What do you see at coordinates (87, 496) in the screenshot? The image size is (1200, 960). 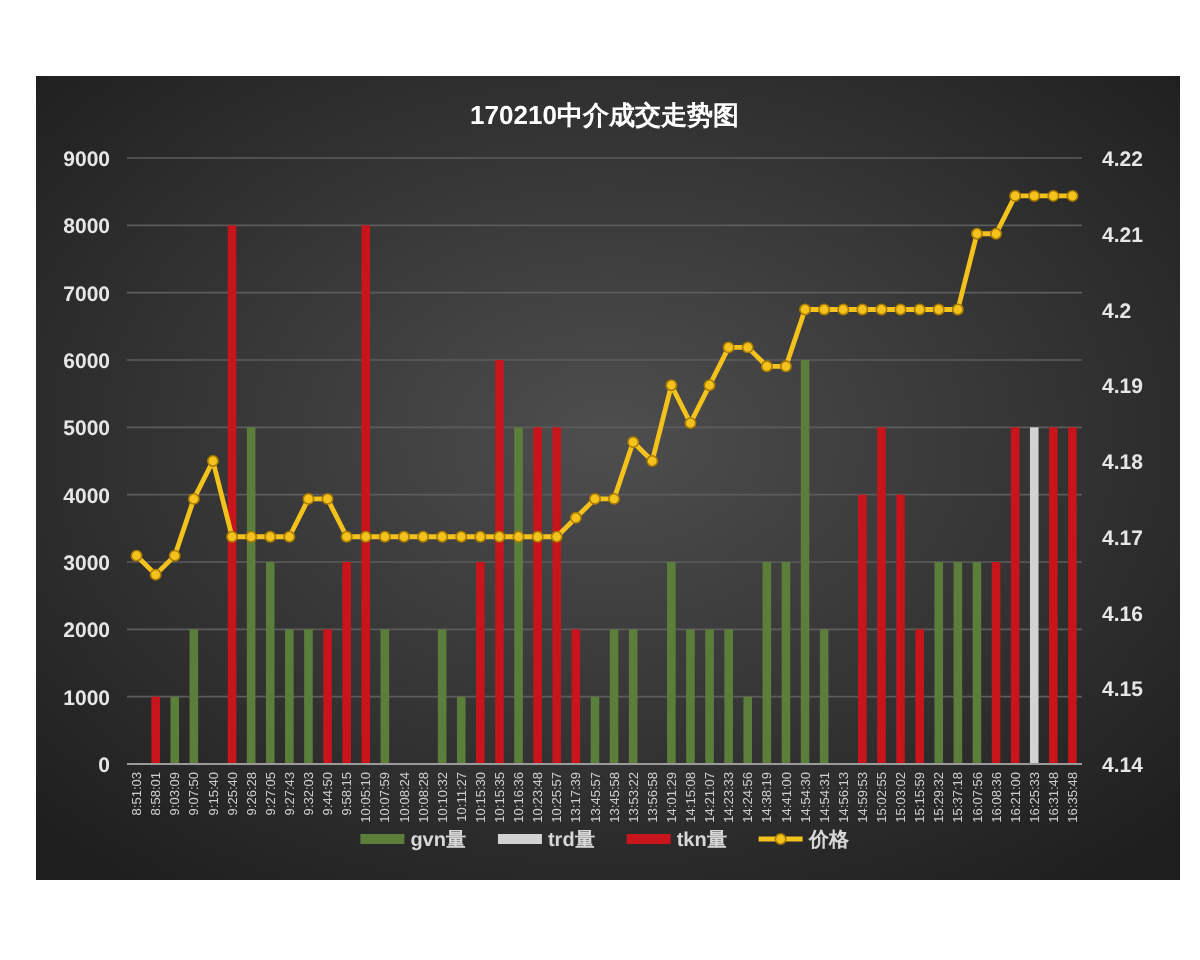 I see `y-tick-label: 4000` at bounding box center [87, 496].